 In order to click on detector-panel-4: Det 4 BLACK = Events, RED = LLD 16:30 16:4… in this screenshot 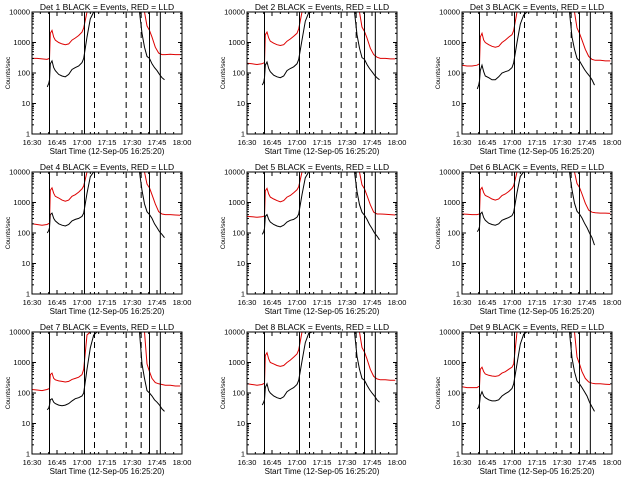, I will do `click(98, 239)`.